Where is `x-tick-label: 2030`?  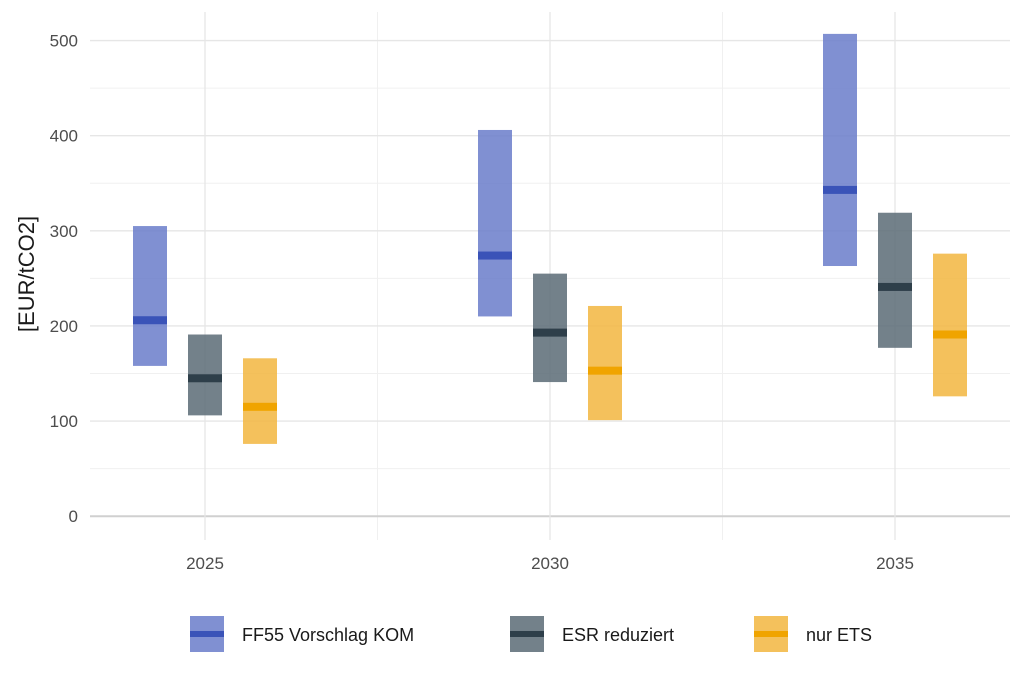
x-tick-label: 2030 is located at coordinates (550, 563).